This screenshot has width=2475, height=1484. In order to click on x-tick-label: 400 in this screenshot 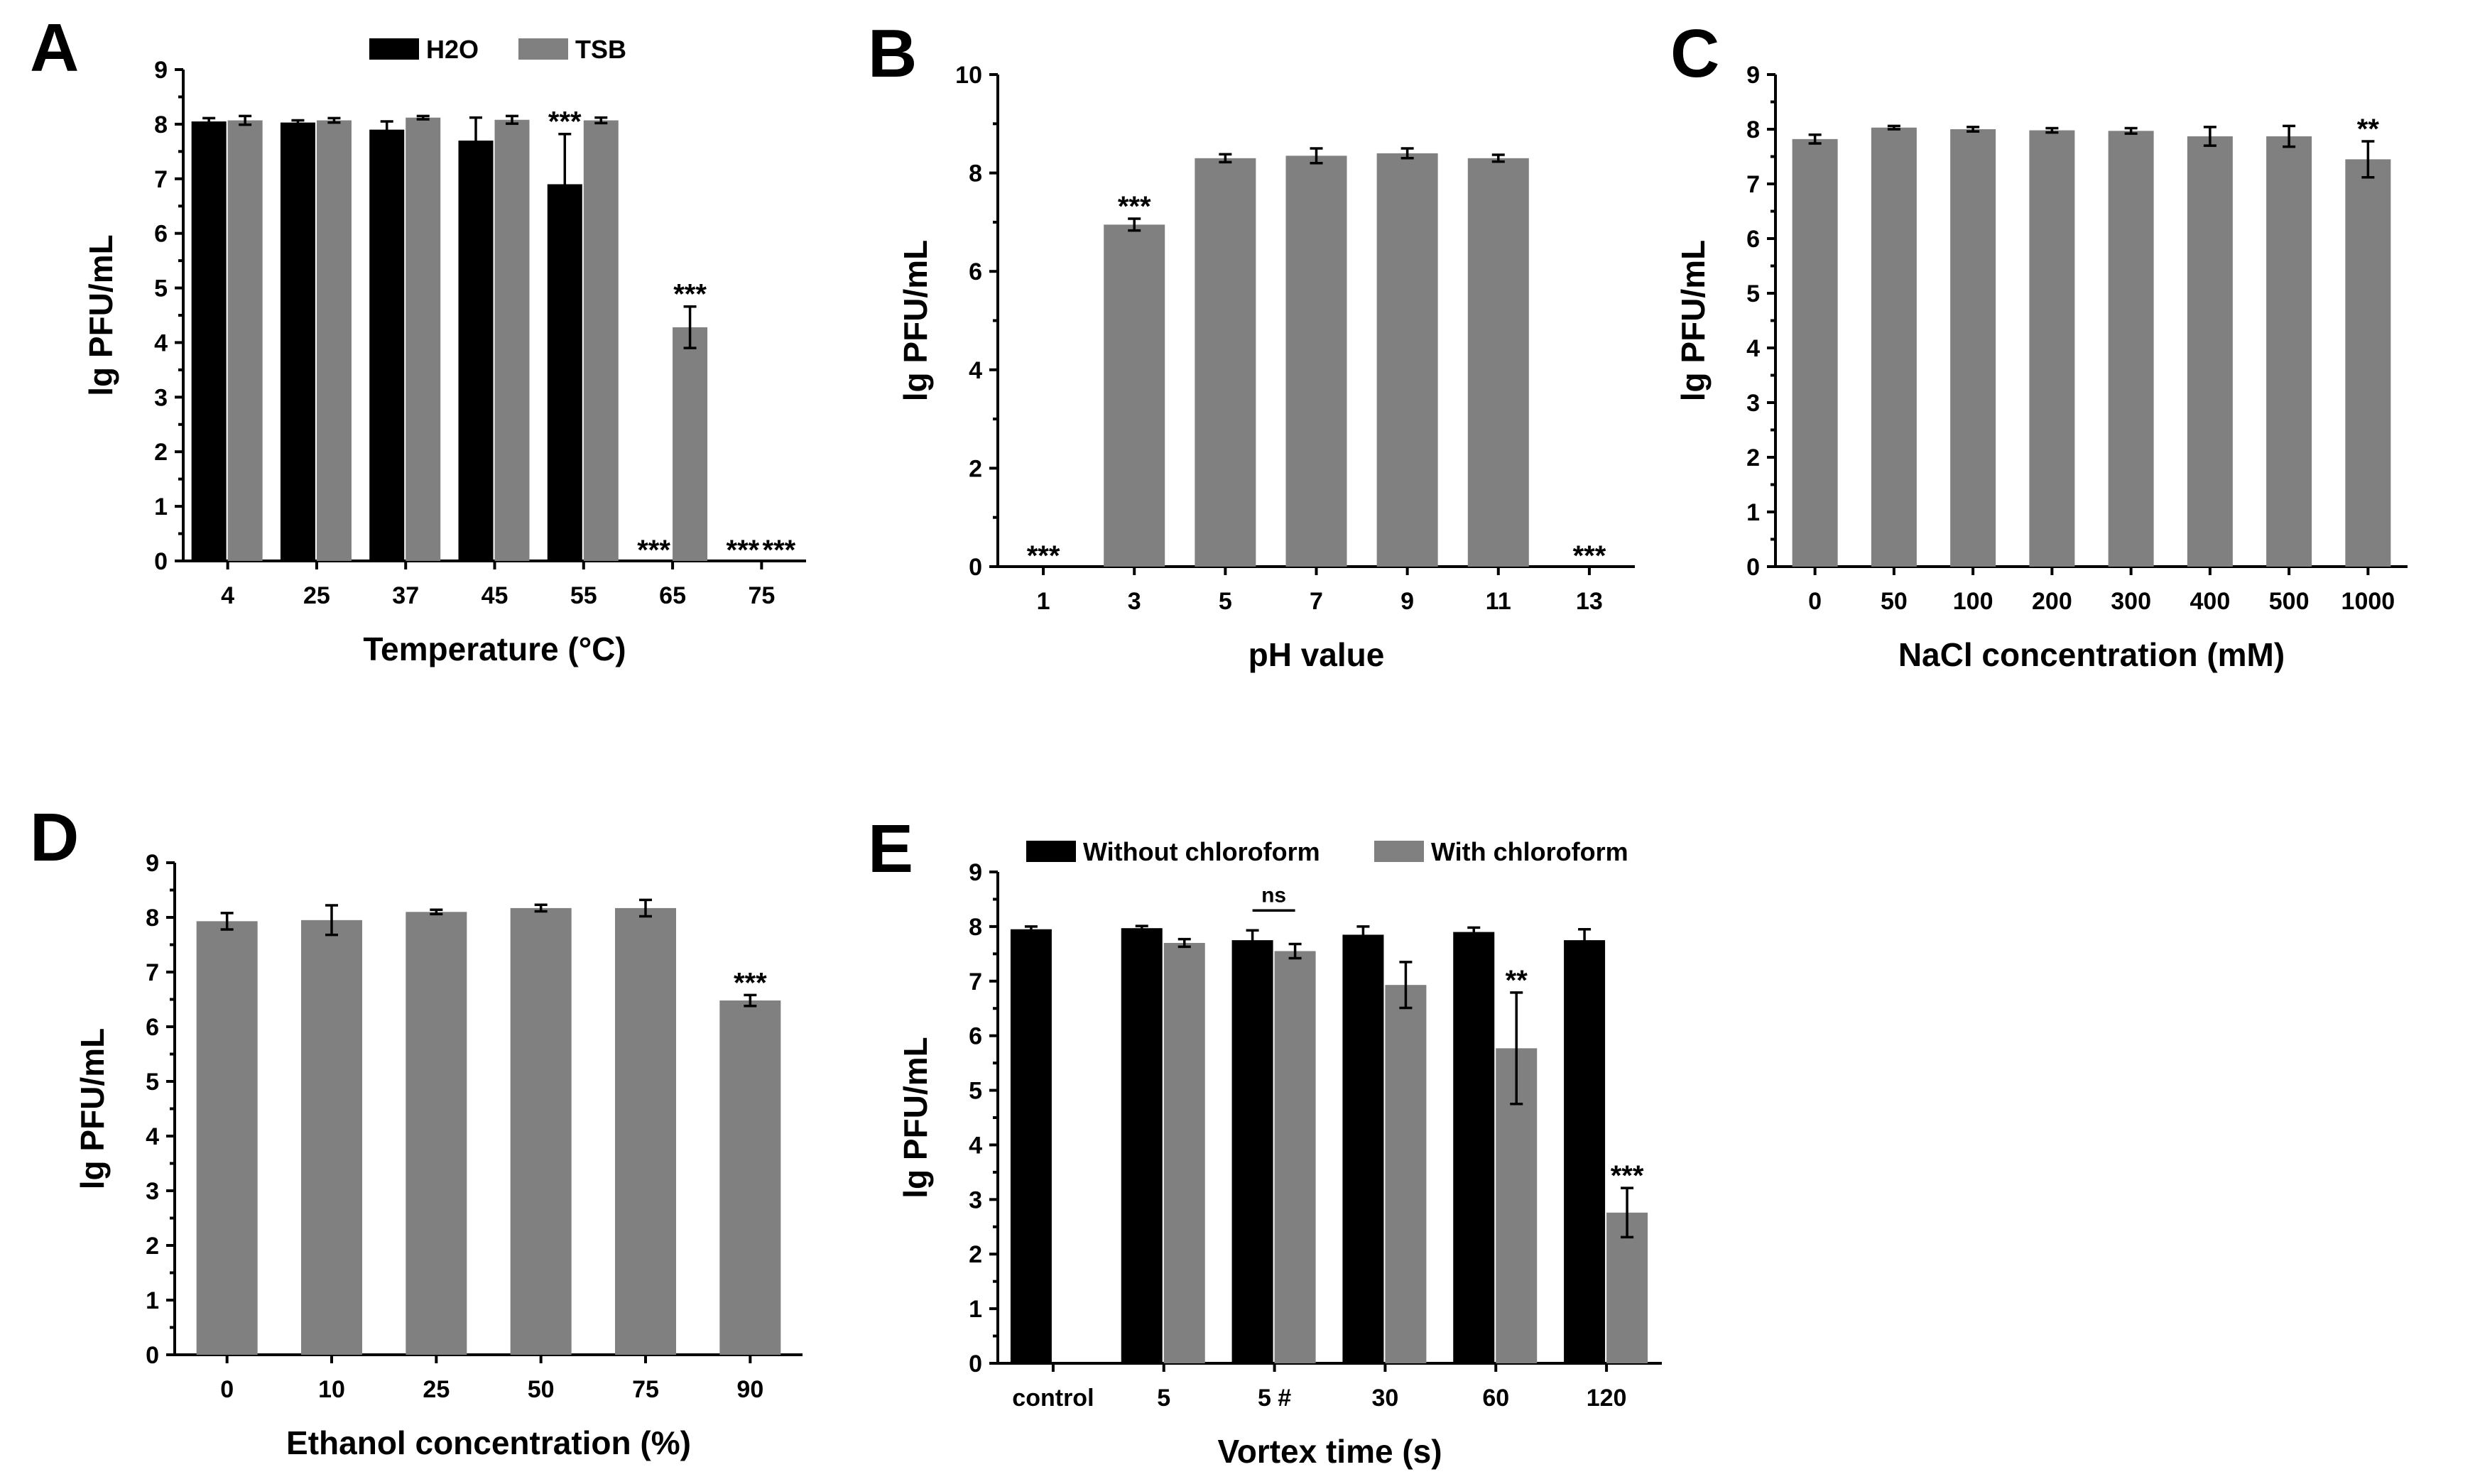, I will do `click(2210, 601)`.